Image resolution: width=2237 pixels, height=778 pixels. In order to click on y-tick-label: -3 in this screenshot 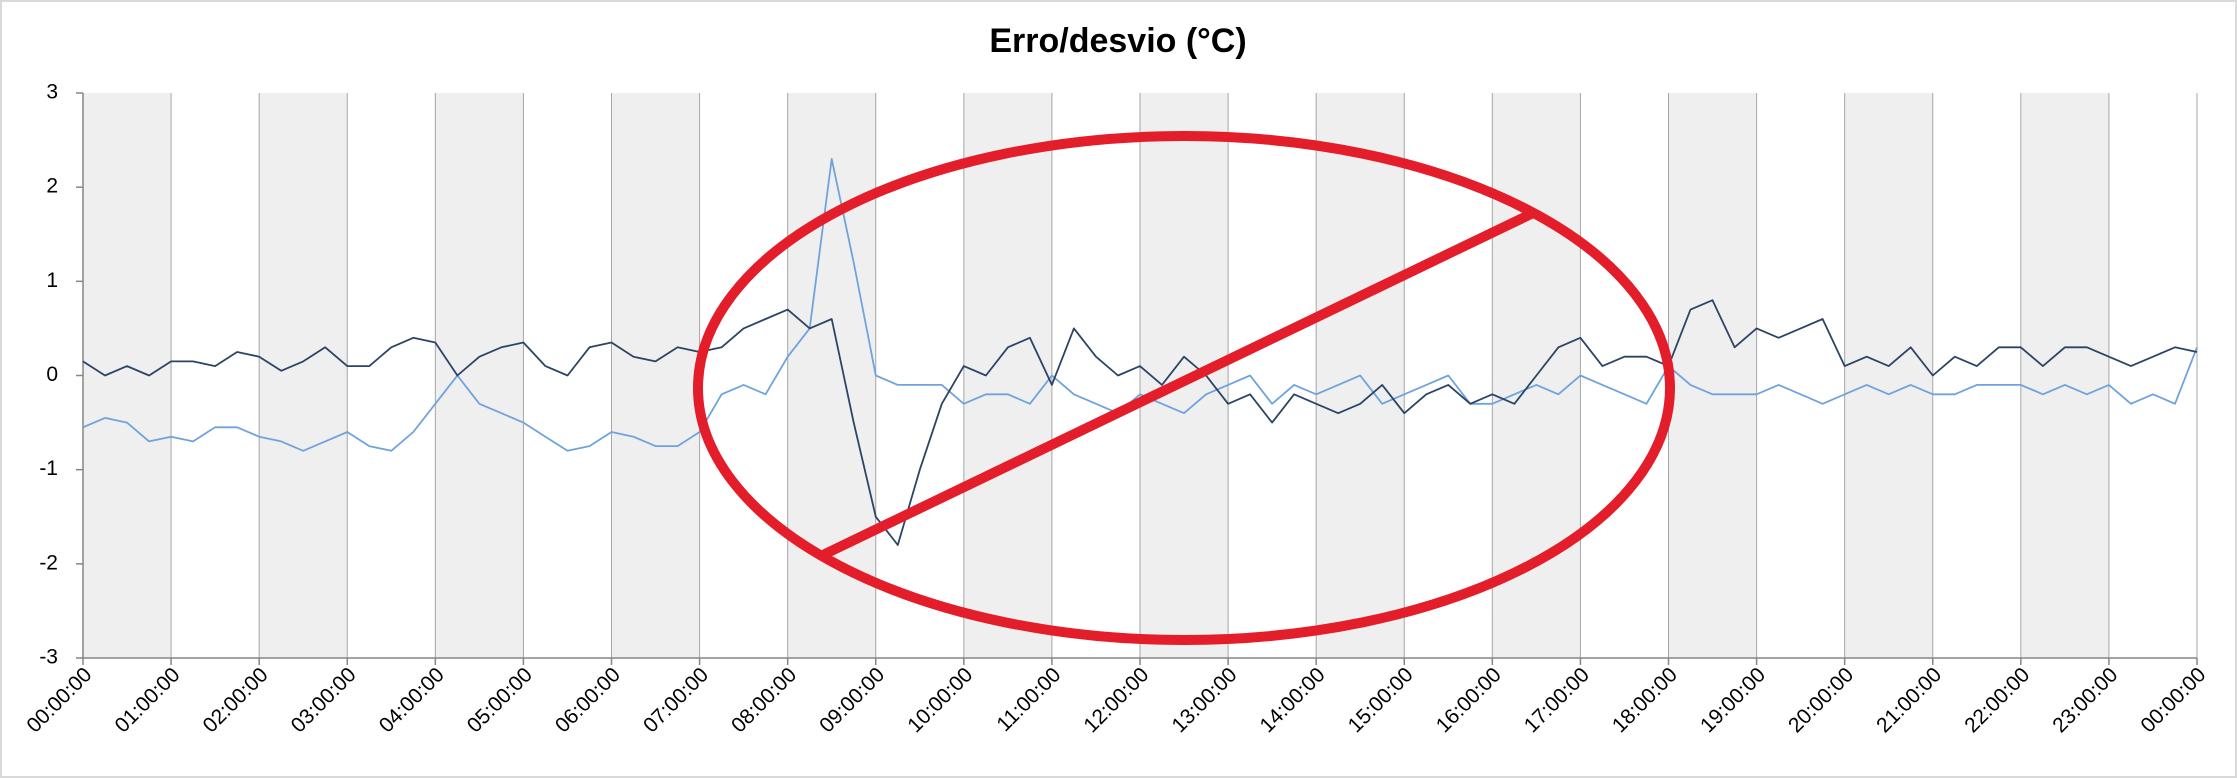, I will do `click(48, 657)`.